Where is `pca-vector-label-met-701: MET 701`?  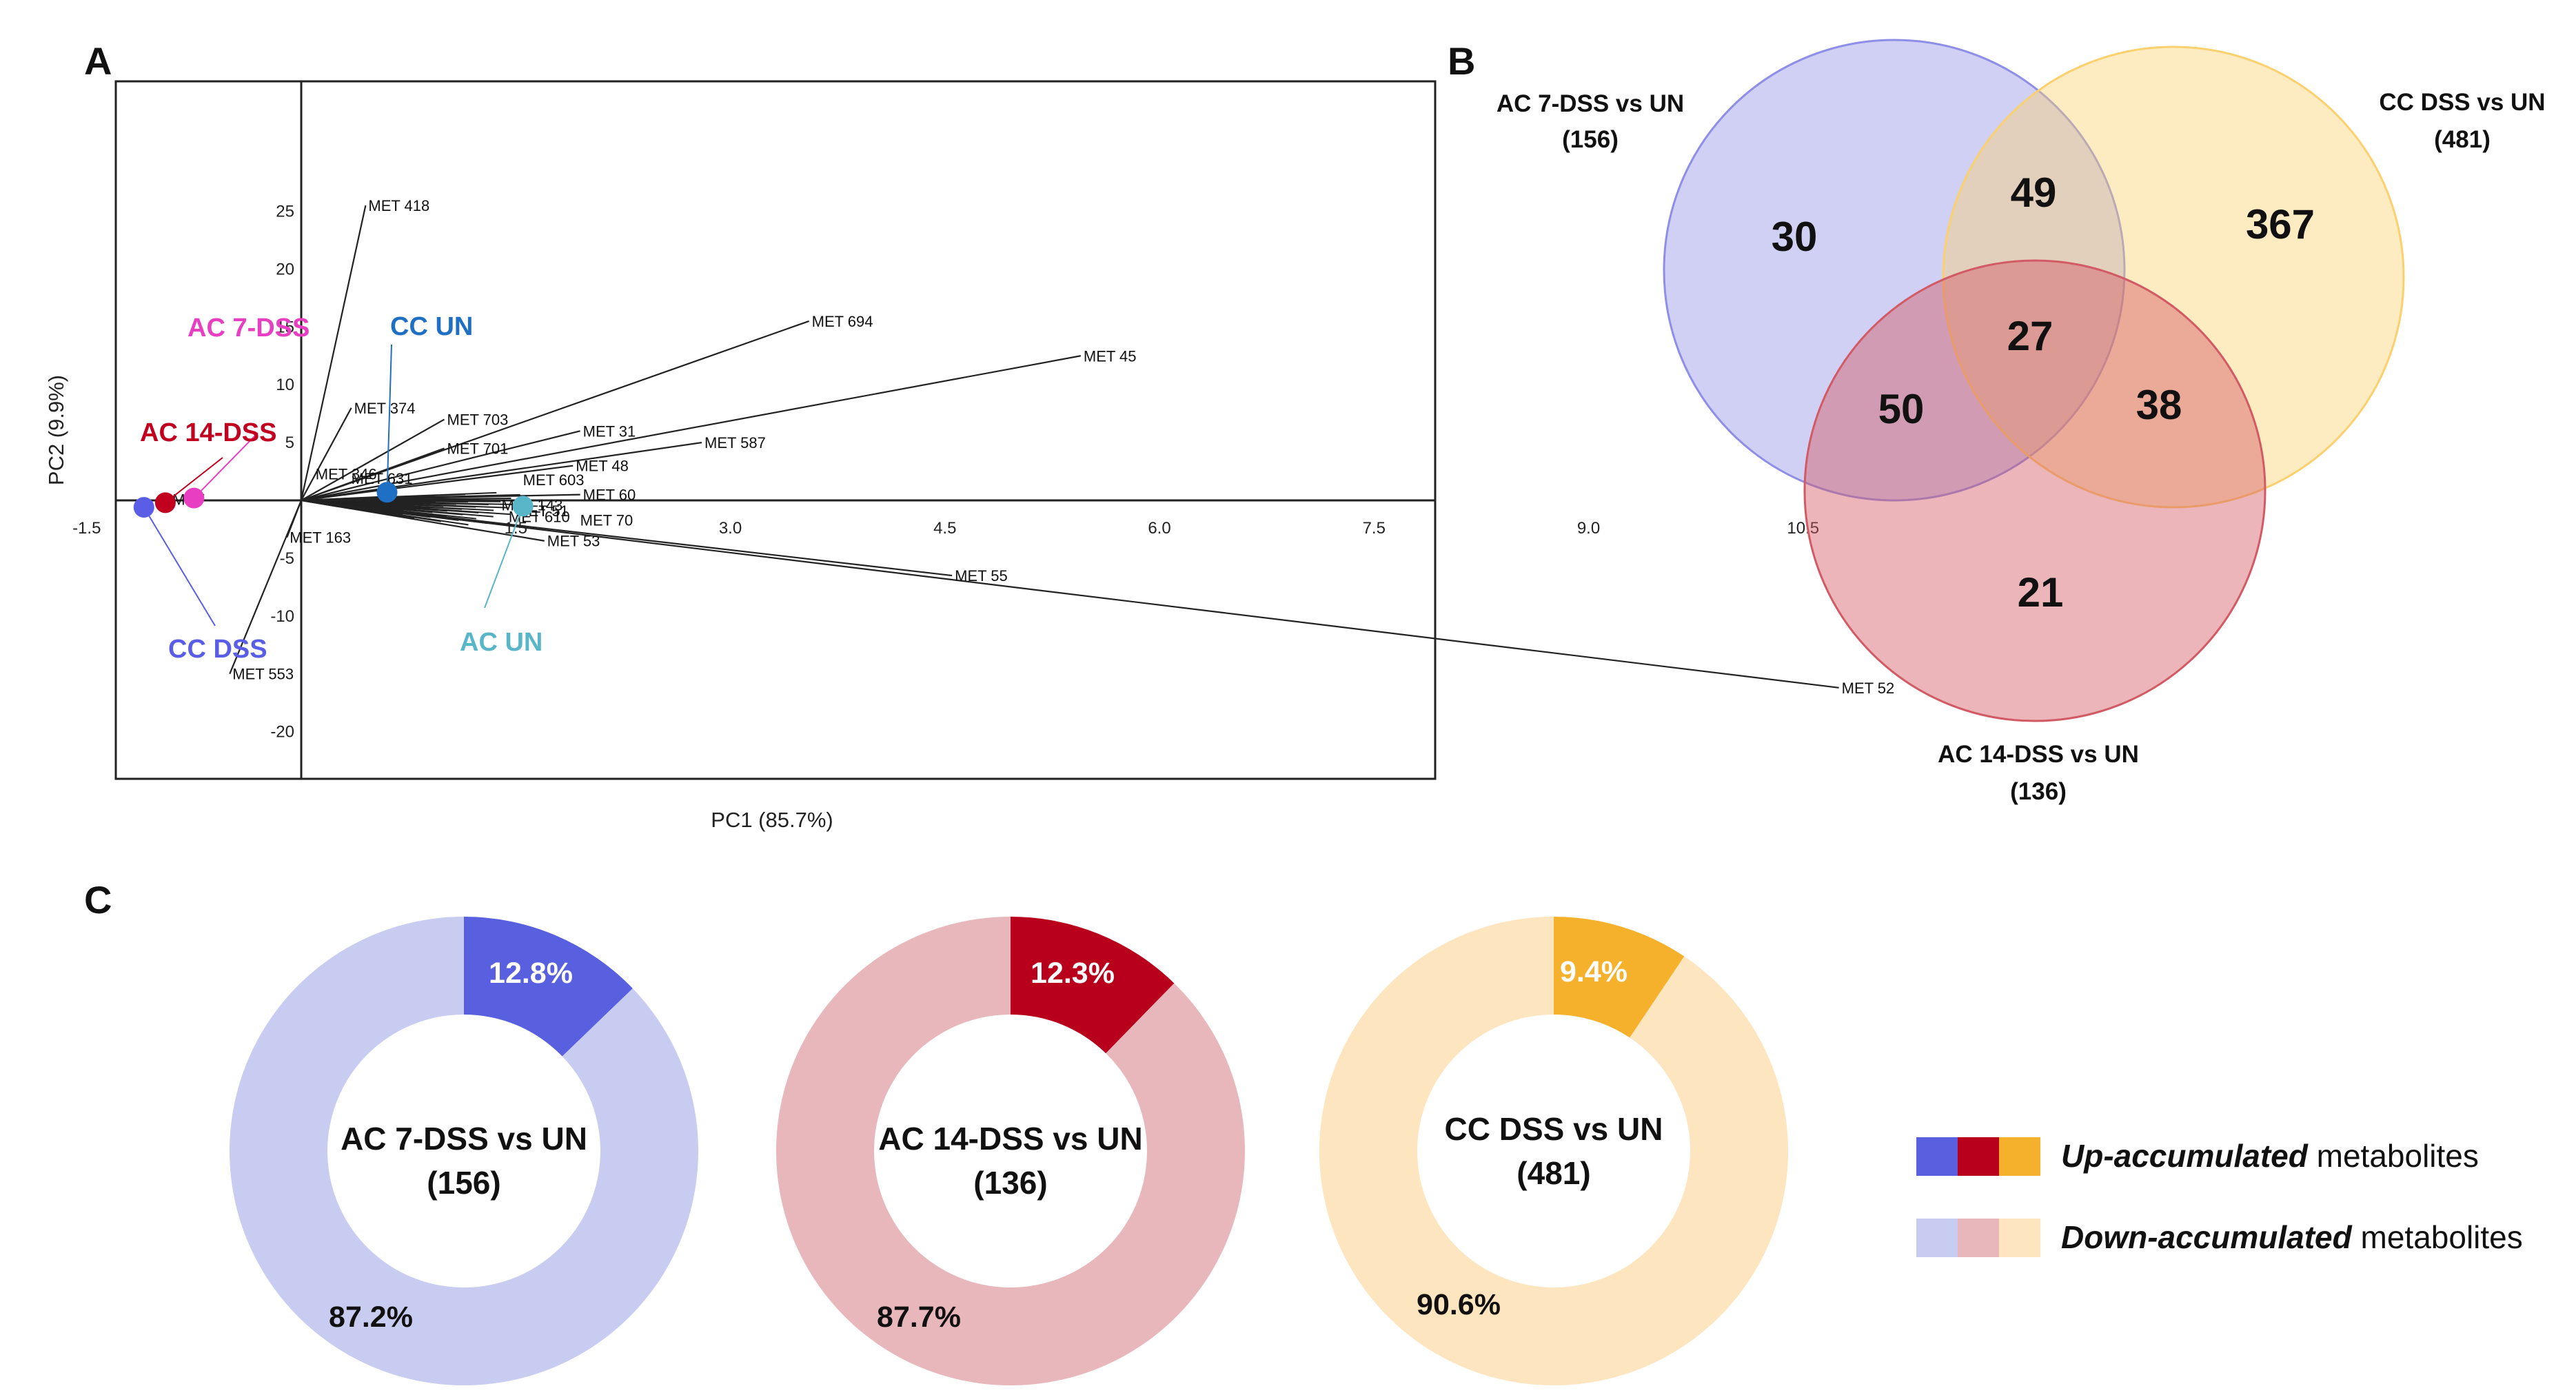
pca-vector-label-met-701: MET 701 is located at coordinates (478, 448).